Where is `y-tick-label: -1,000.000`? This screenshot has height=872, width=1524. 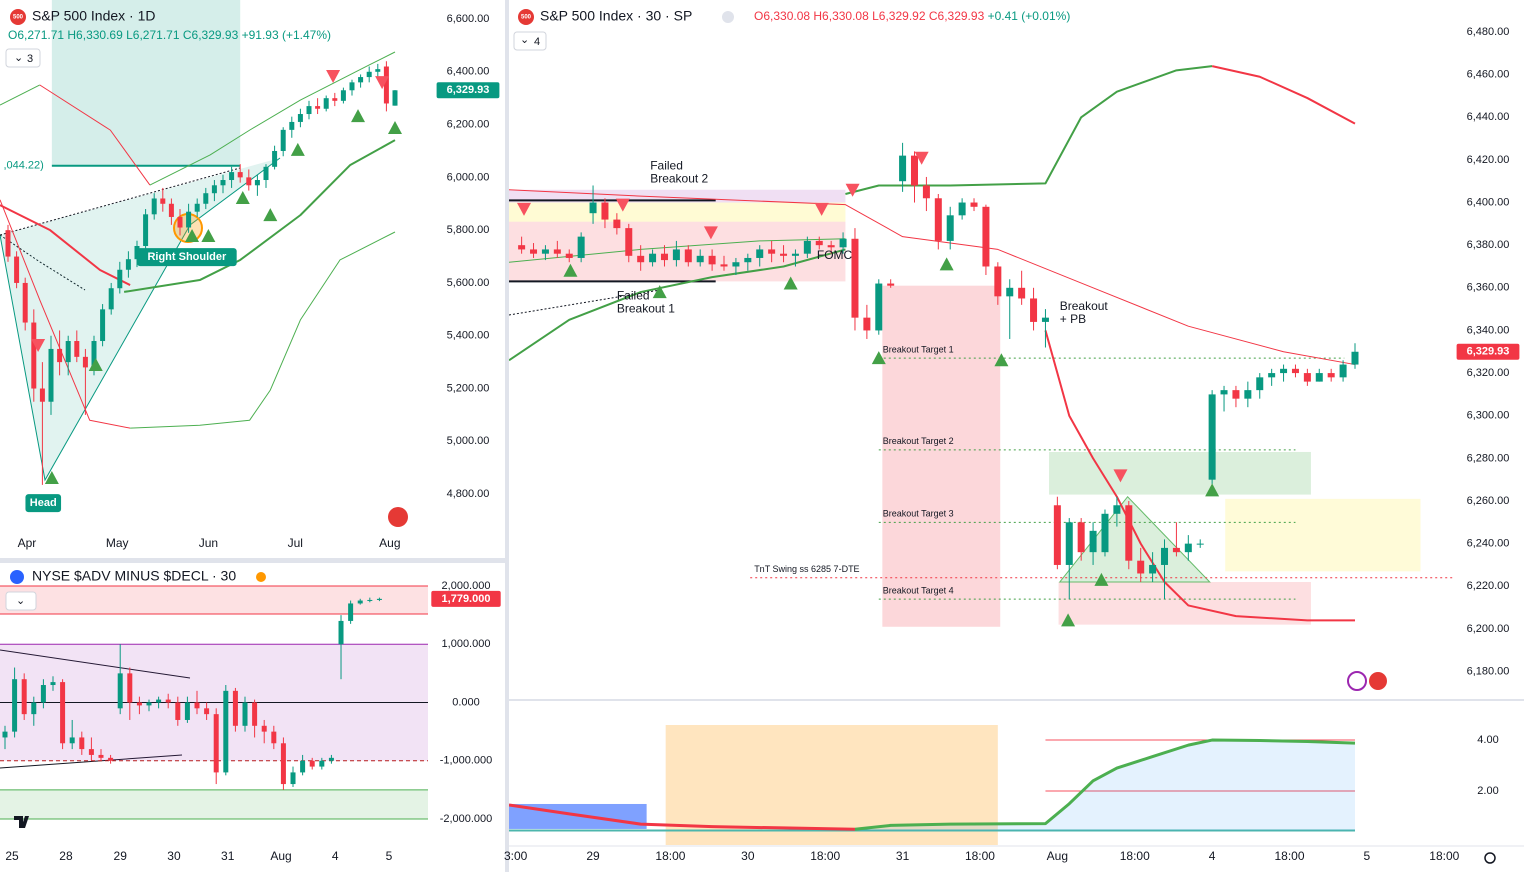 y-tick-label: -1,000.000 is located at coordinates (466, 761).